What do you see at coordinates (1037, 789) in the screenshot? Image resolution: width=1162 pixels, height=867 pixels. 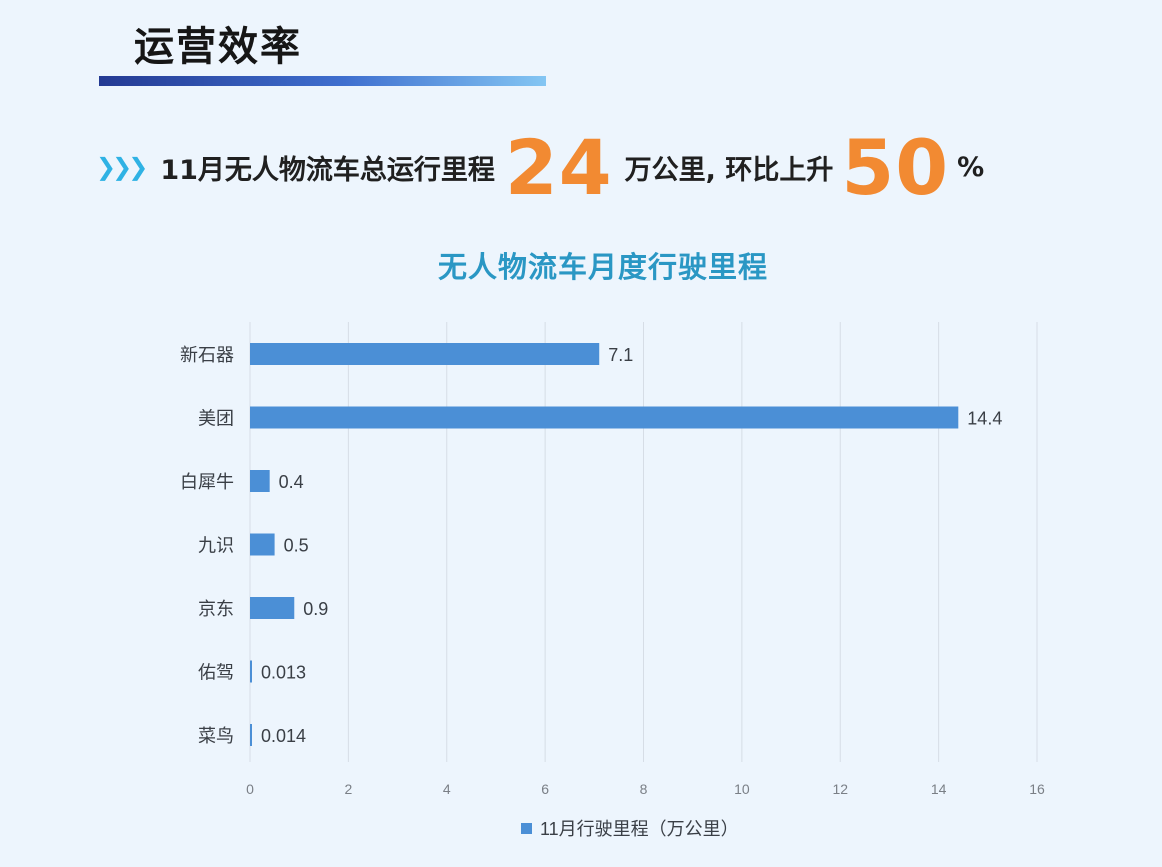 I see `x-tick-label: 16` at bounding box center [1037, 789].